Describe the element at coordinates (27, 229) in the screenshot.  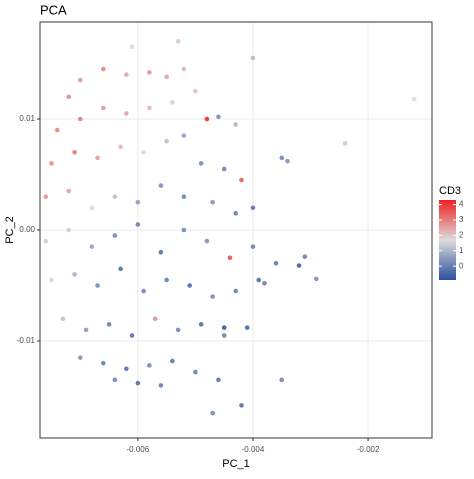
I see `y-tick-label: 0.00` at that location.